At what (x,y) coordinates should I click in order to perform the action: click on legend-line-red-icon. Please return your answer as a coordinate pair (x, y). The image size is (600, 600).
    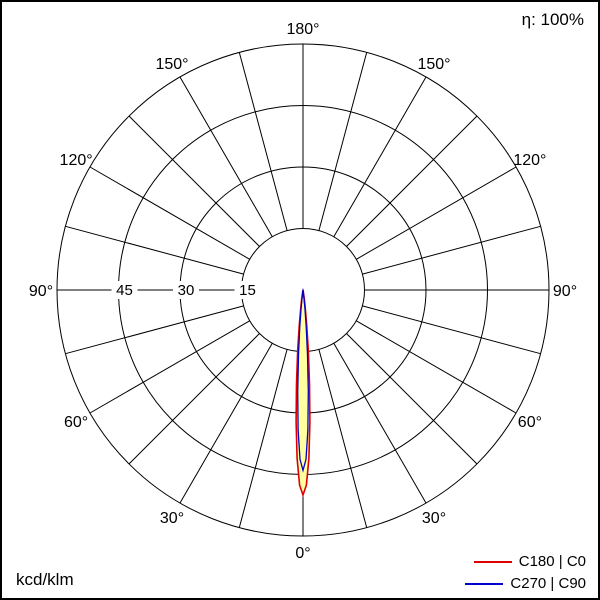
    Looking at the image, I should click on (492, 561).